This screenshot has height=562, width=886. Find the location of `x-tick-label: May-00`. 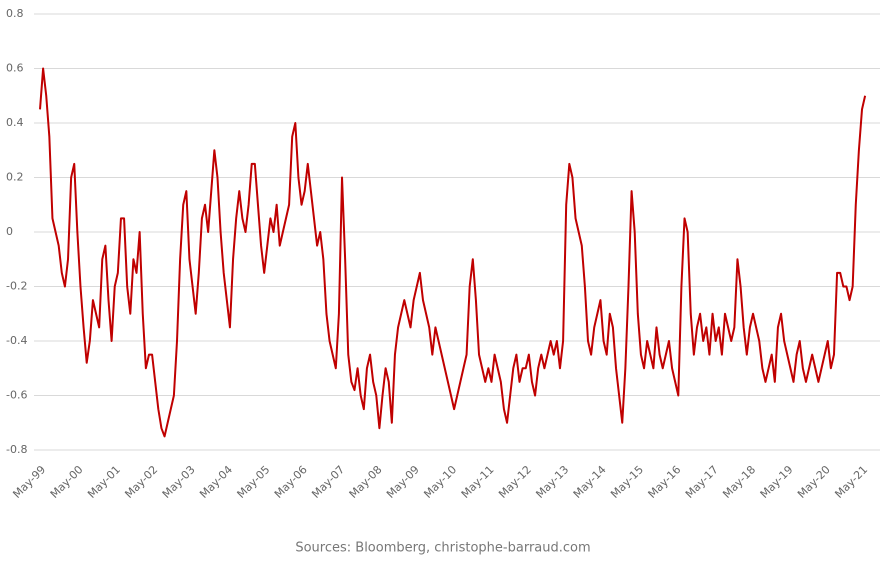

x-tick-label: May-00 is located at coordinates (67, 482).